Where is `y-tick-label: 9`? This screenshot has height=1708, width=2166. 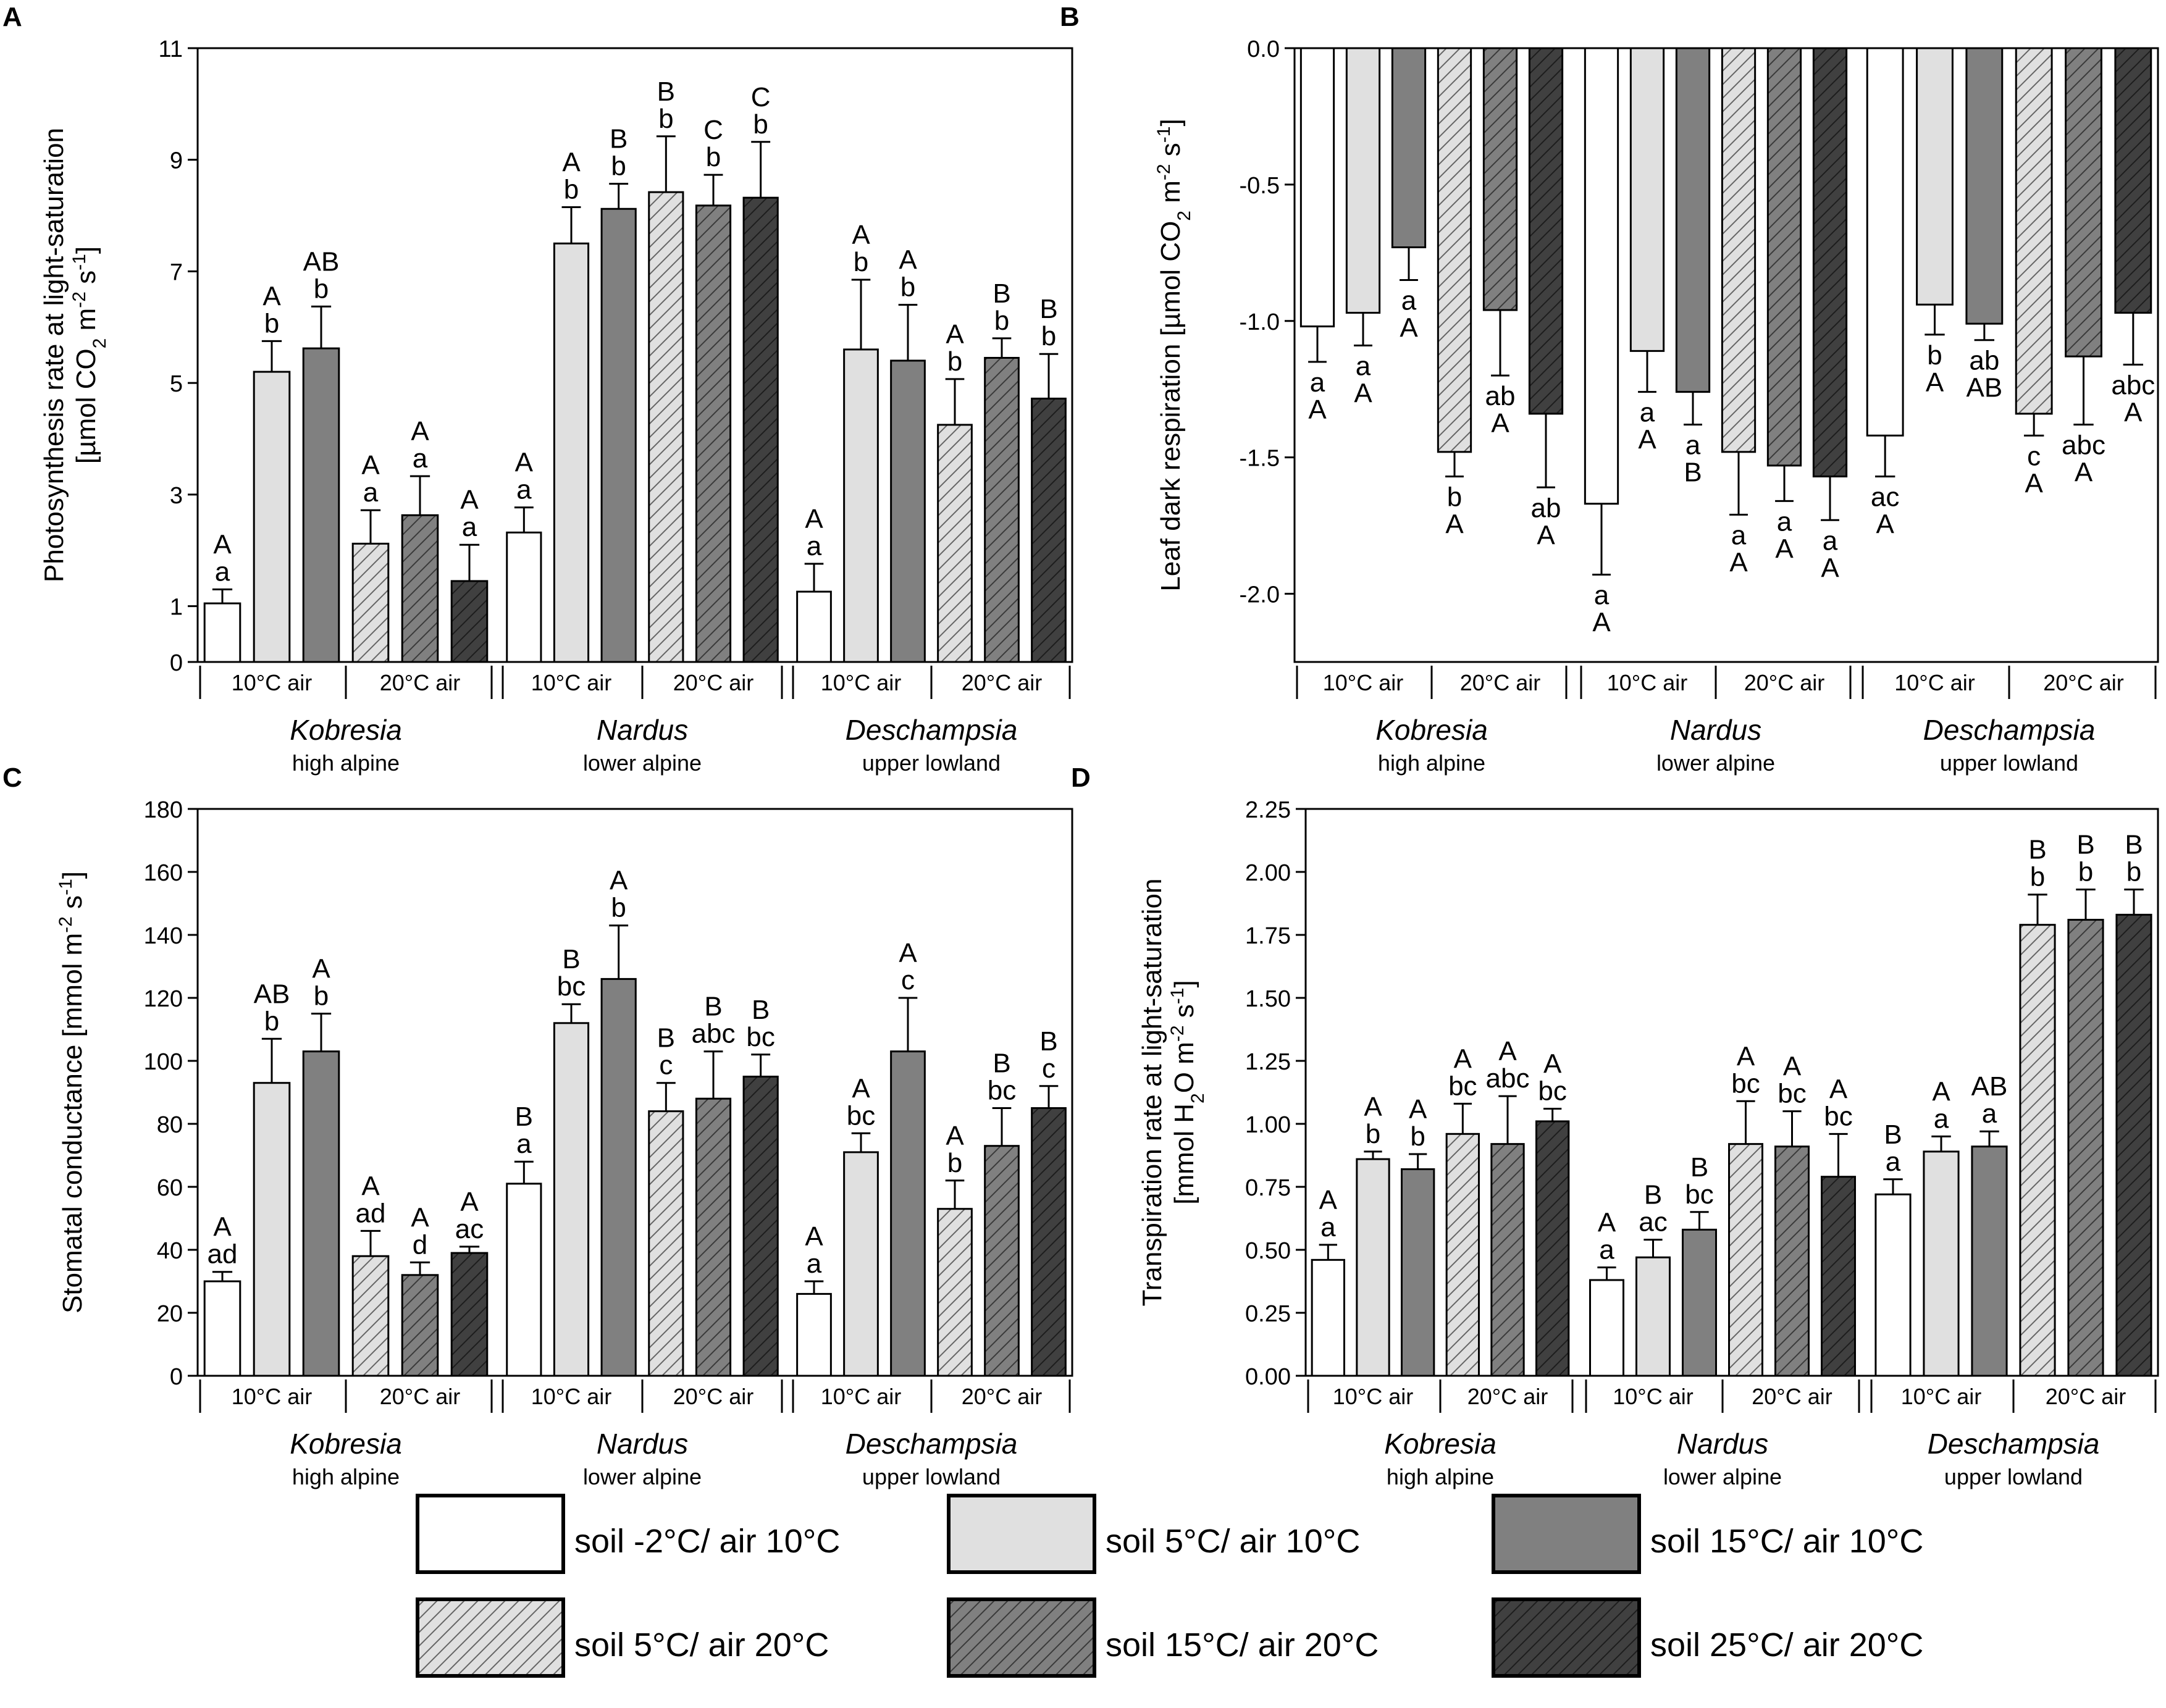 y-tick-label: 9 is located at coordinates (176, 161).